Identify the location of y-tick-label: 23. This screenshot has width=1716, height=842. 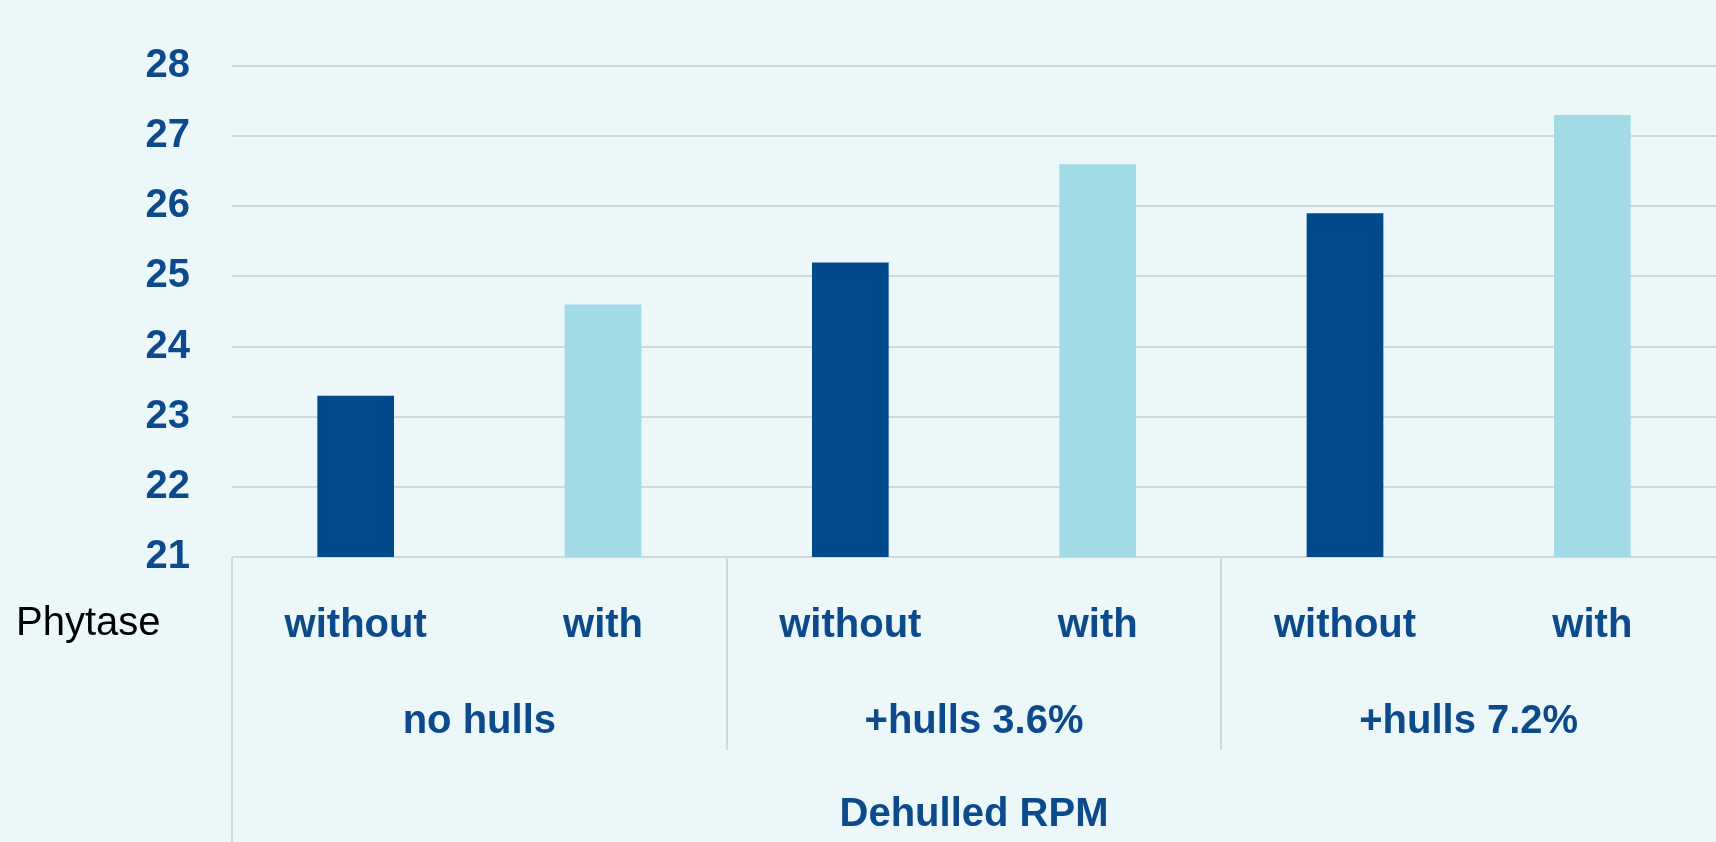
(167, 413).